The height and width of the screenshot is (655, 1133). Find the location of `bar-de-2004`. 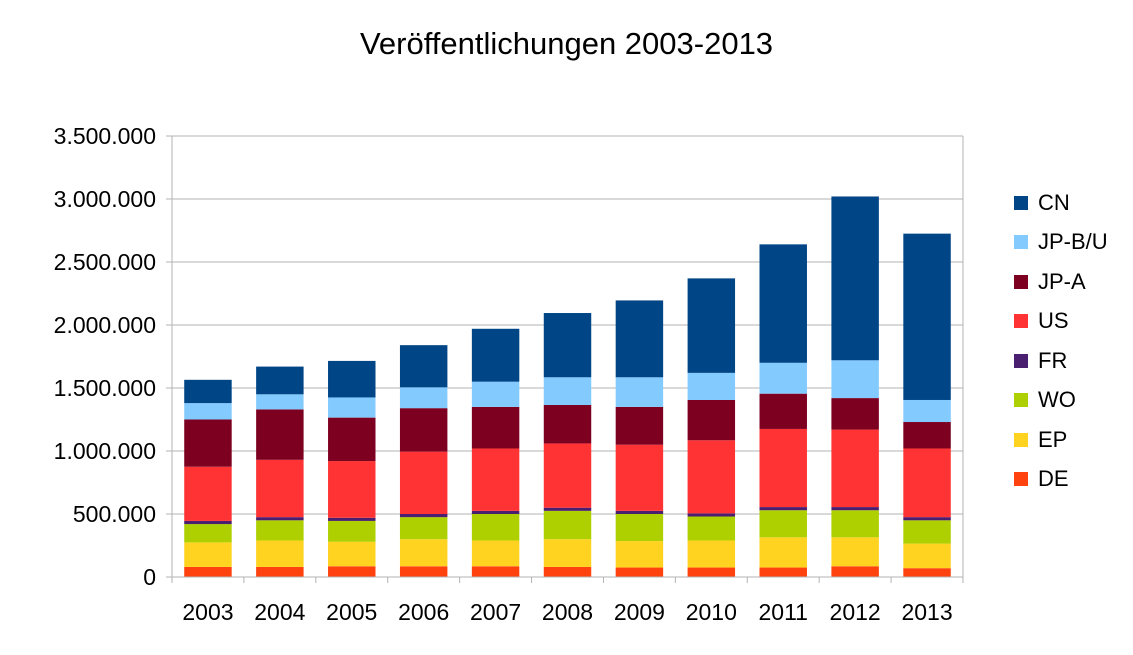

bar-de-2004 is located at coordinates (280, 571).